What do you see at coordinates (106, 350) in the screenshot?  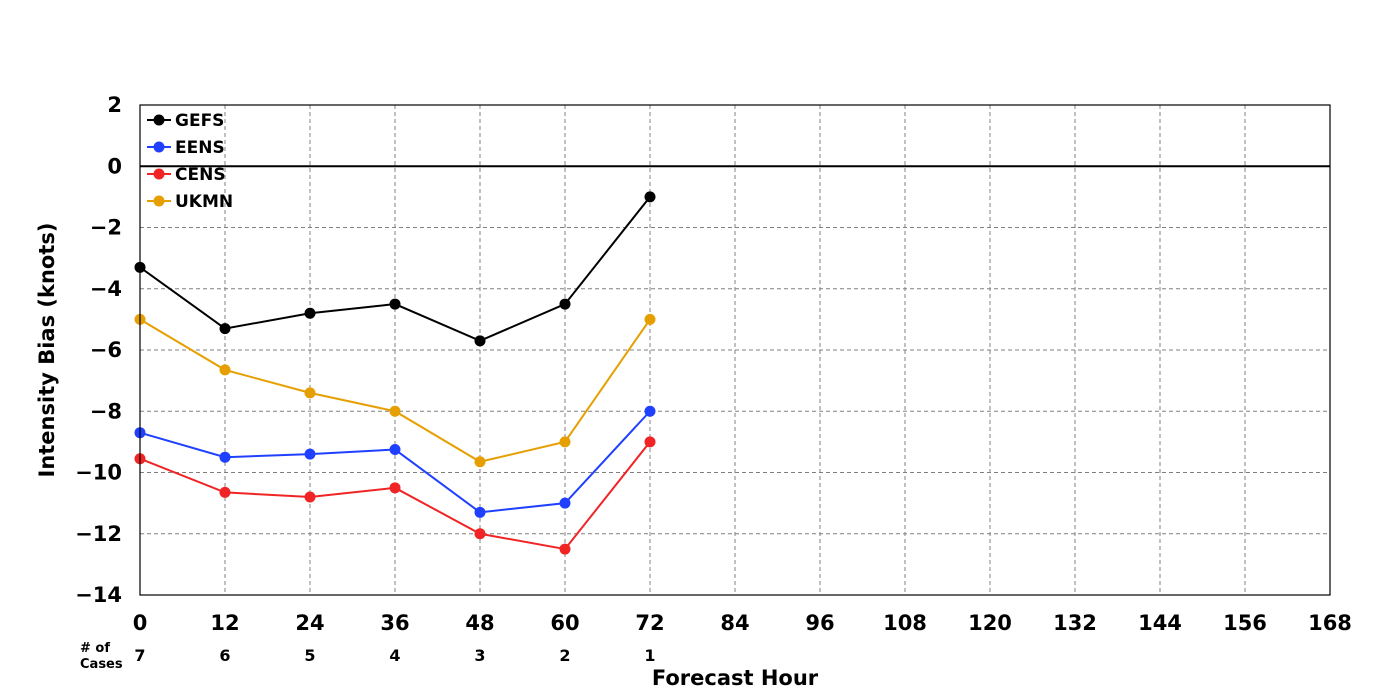 I see `y-tick-label: −6` at bounding box center [106, 350].